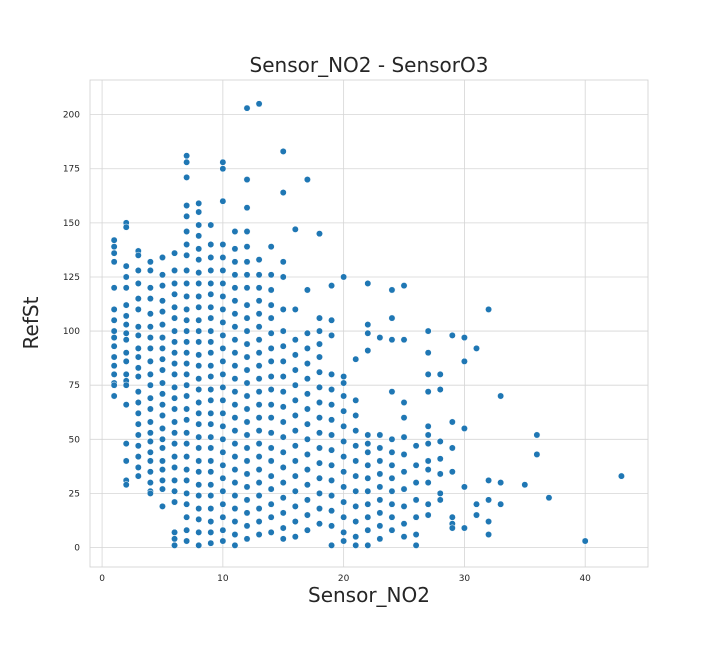  I want to click on y-tick-label: 150, so click(71, 224).